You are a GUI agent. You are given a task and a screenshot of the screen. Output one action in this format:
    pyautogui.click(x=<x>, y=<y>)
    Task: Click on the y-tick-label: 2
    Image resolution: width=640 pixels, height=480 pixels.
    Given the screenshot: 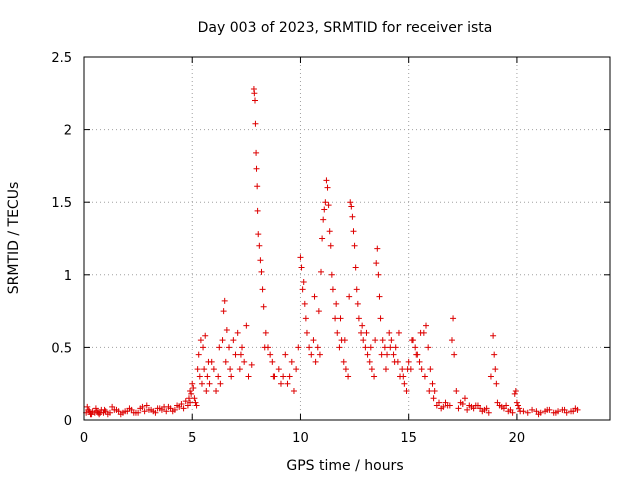 What is the action you would take?
    pyautogui.click(x=68, y=131)
    